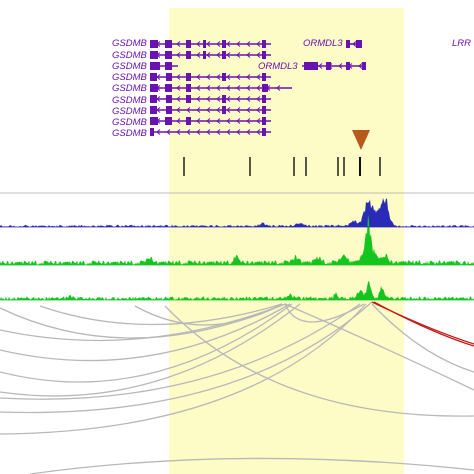  What do you see at coordinates (423, 324) in the screenshot?
I see `interaction-arc-red` at bounding box center [423, 324].